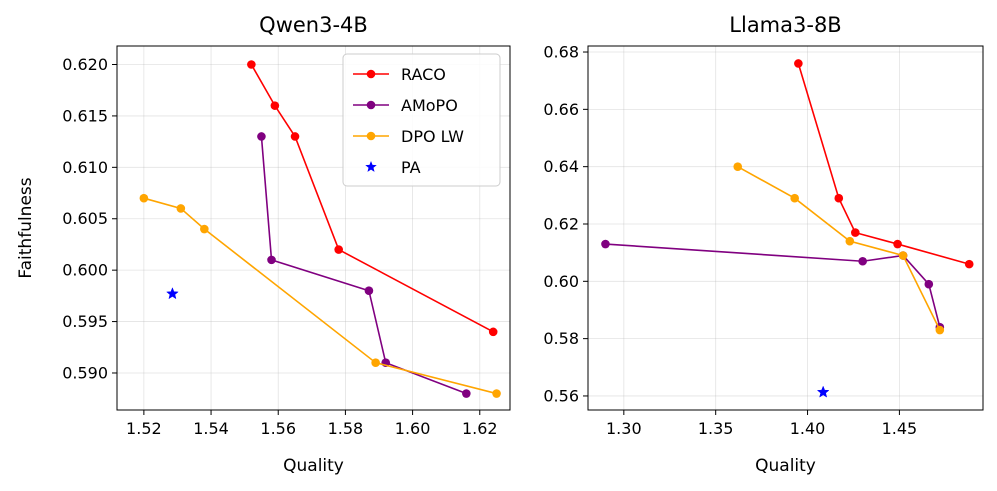 The height and width of the screenshot is (491, 997). I want to click on y-tick-label: 0.62, so click(561, 223).